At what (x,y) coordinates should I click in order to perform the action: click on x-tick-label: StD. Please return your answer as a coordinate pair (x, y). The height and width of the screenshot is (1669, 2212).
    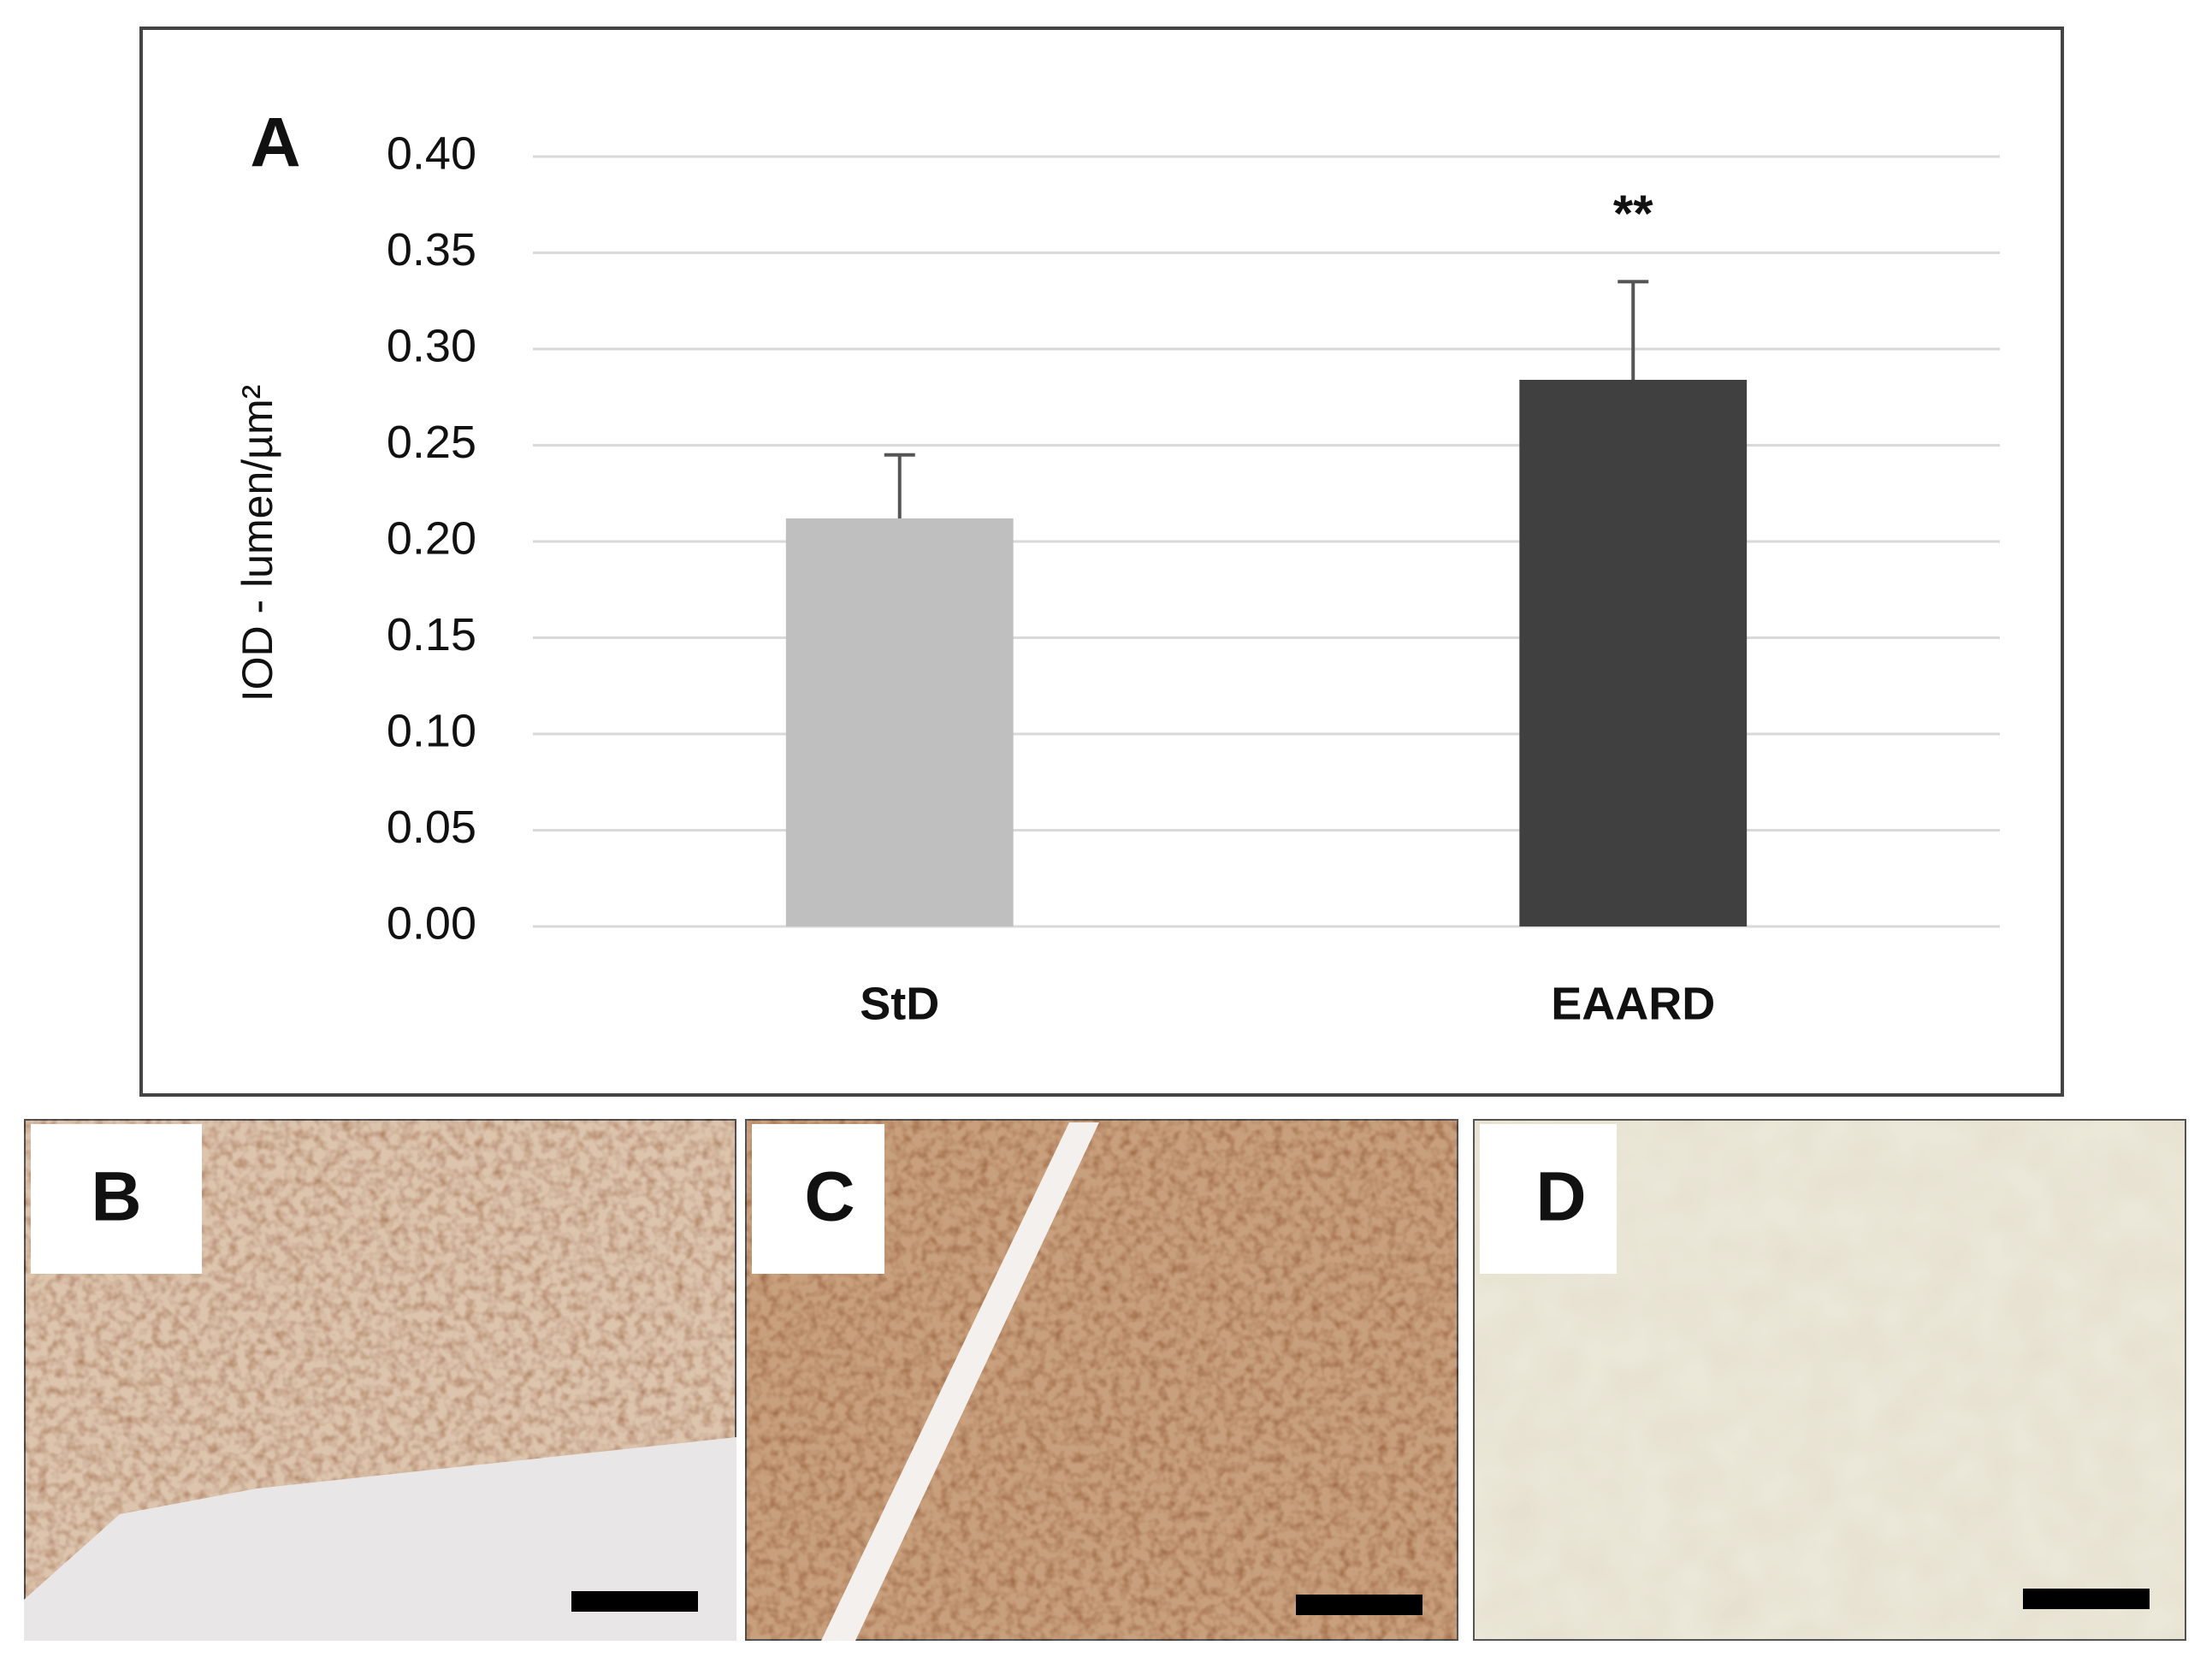
    Looking at the image, I should click on (899, 1003).